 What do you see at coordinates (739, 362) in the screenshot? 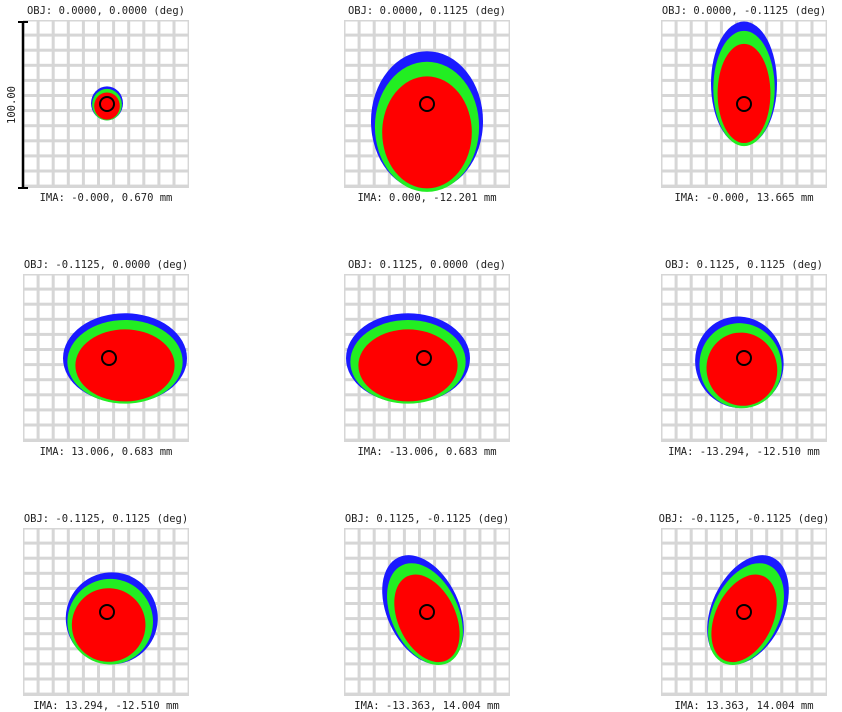
I see `spot` at bounding box center [739, 362].